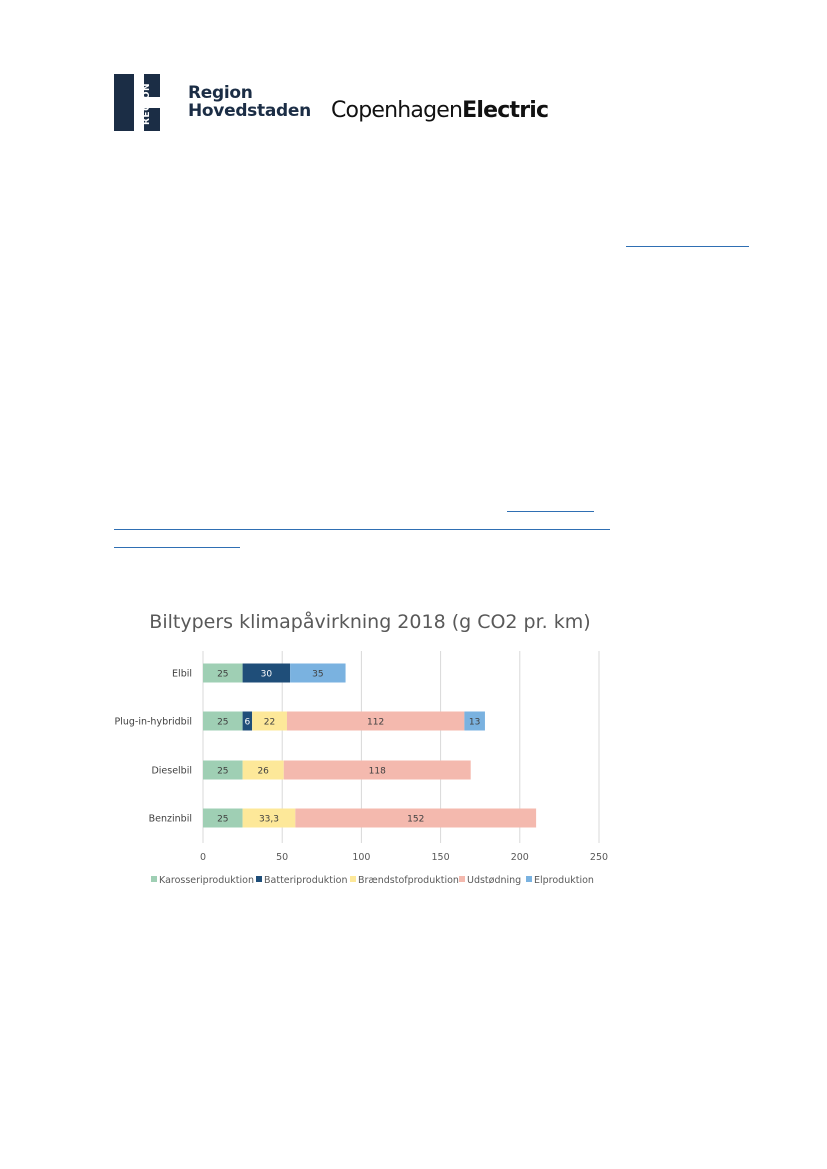 The image size is (827, 1169). I want to click on x-tick-label: 250, so click(599, 857).